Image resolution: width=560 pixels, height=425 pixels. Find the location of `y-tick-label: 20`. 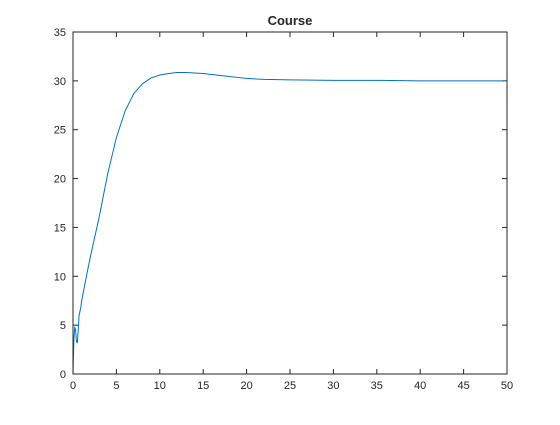

y-tick-label: 20 is located at coordinates (60, 180).